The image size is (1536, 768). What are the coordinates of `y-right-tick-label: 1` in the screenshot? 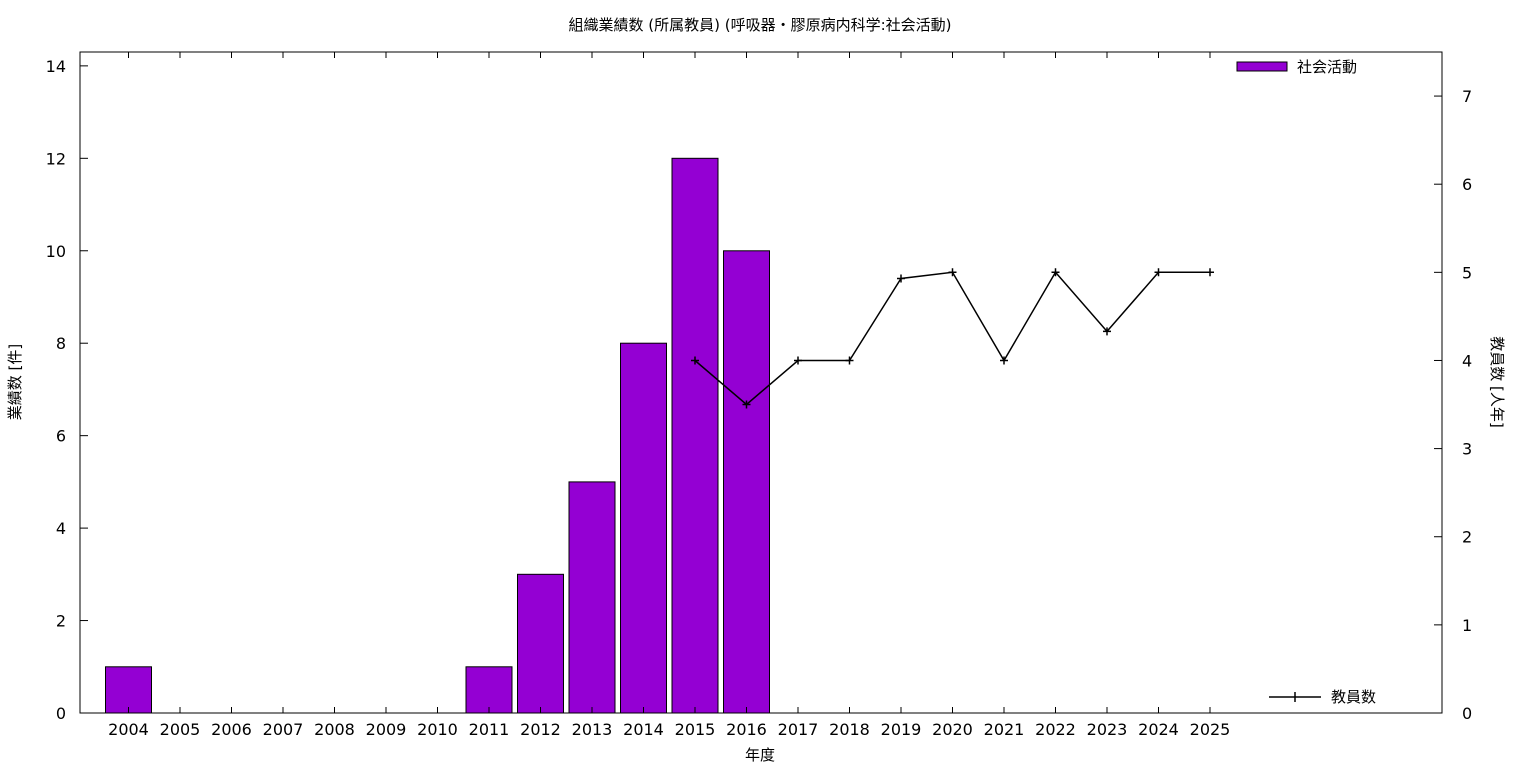 It's located at (1467, 625).